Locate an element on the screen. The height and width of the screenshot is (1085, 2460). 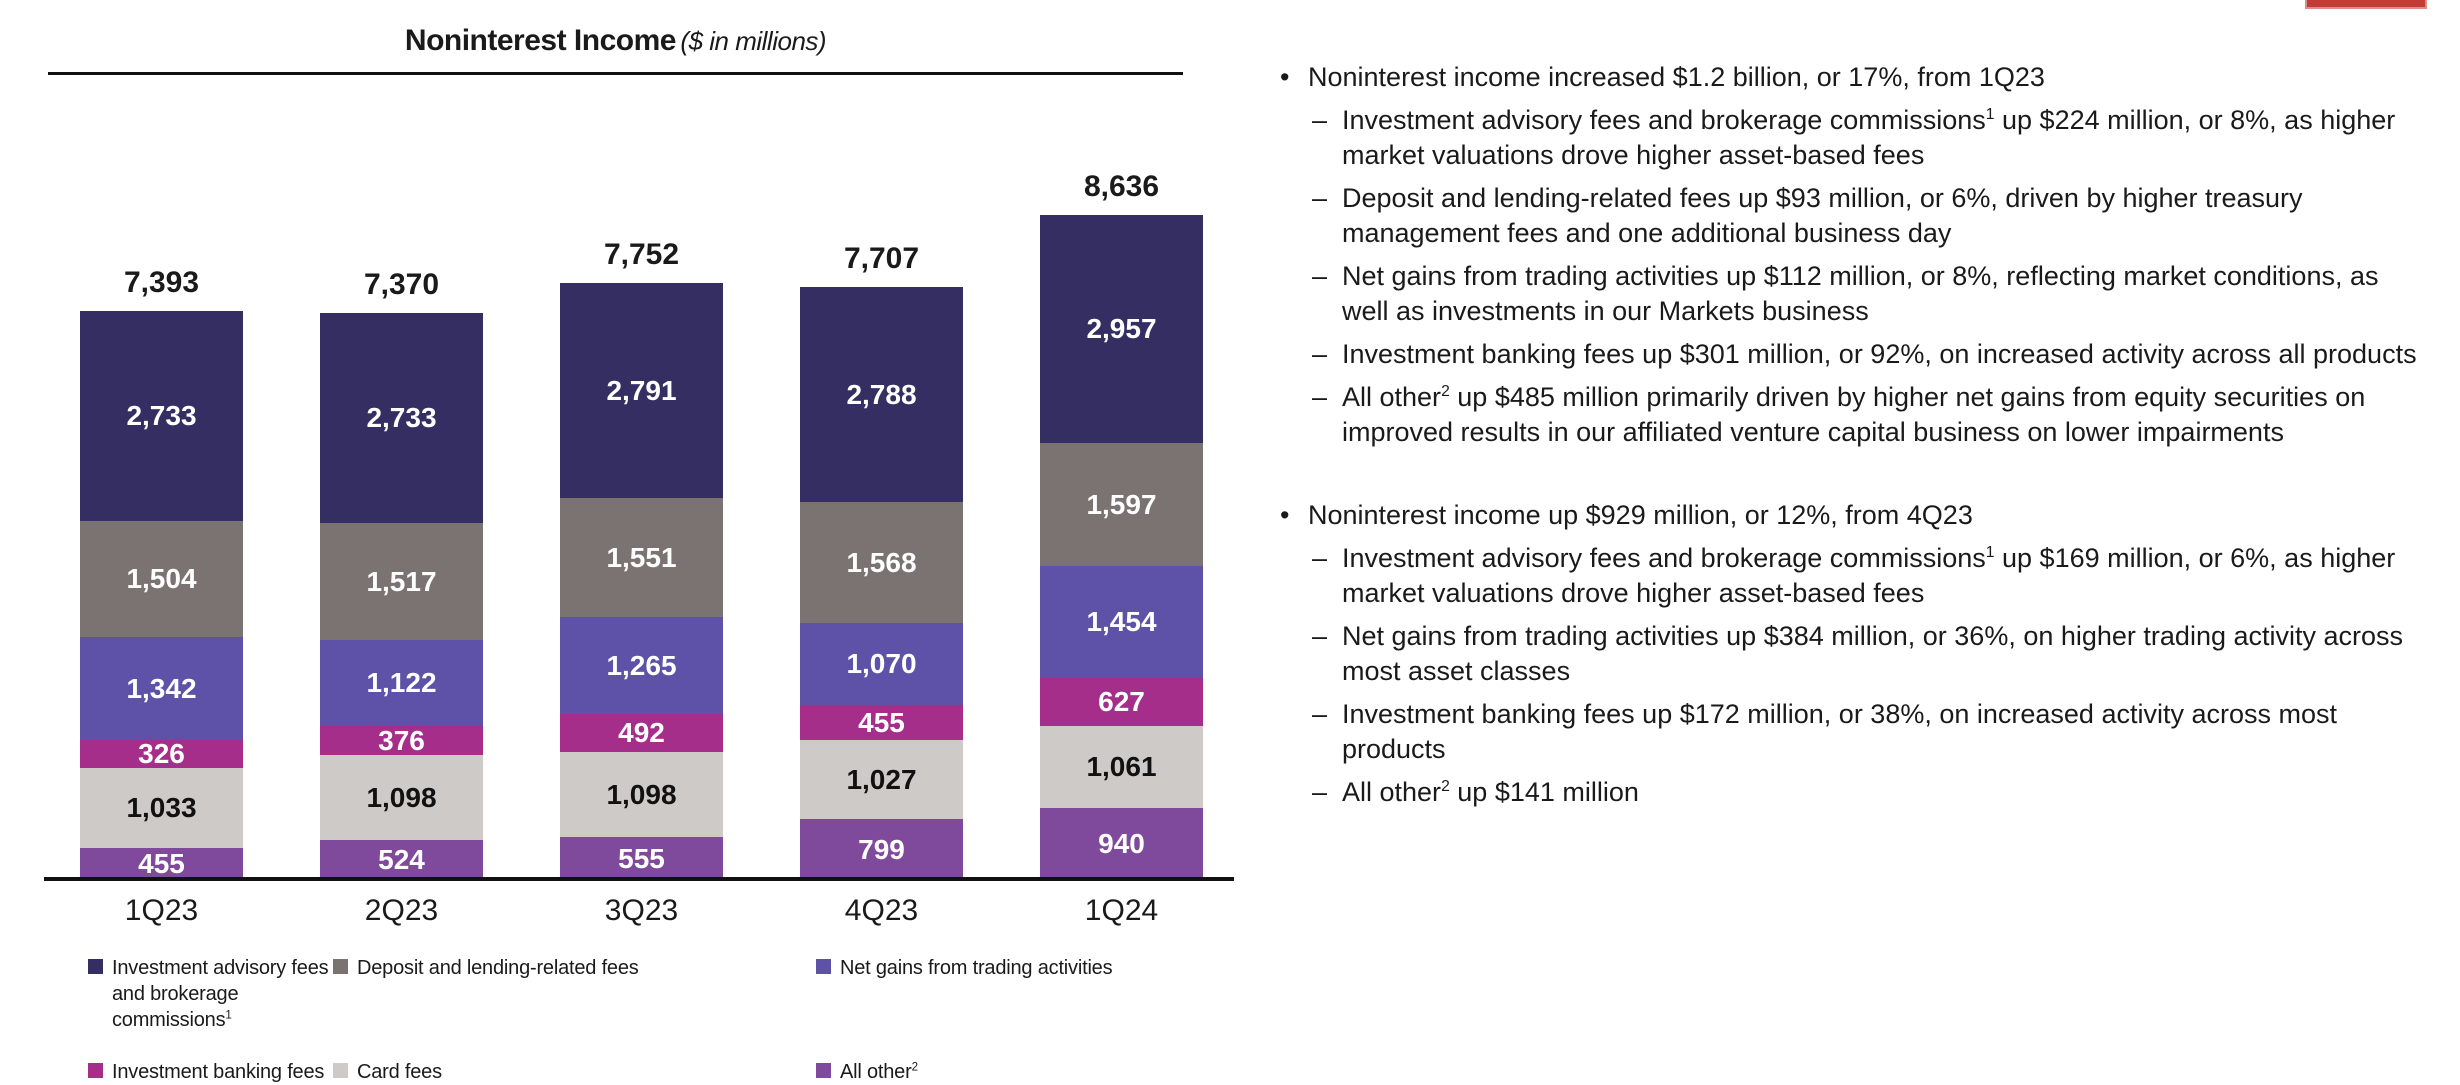
bar-segment-deposit-and-lending-related-fees: 1,568 is located at coordinates (881, 562).